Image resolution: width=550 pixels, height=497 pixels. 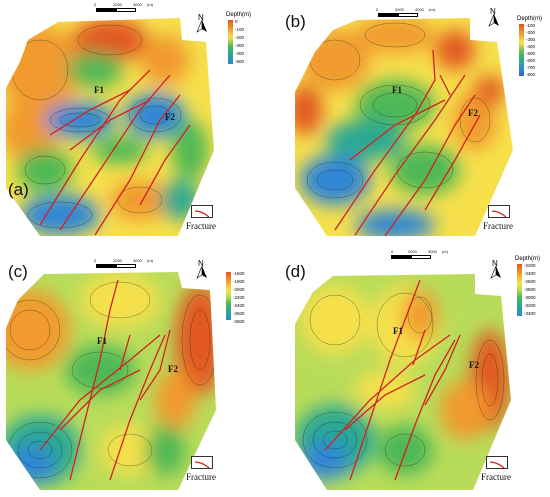 What do you see at coordinates (531, 67) in the screenshot?
I see `legend-tick: -700` at bounding box center [531, 67].